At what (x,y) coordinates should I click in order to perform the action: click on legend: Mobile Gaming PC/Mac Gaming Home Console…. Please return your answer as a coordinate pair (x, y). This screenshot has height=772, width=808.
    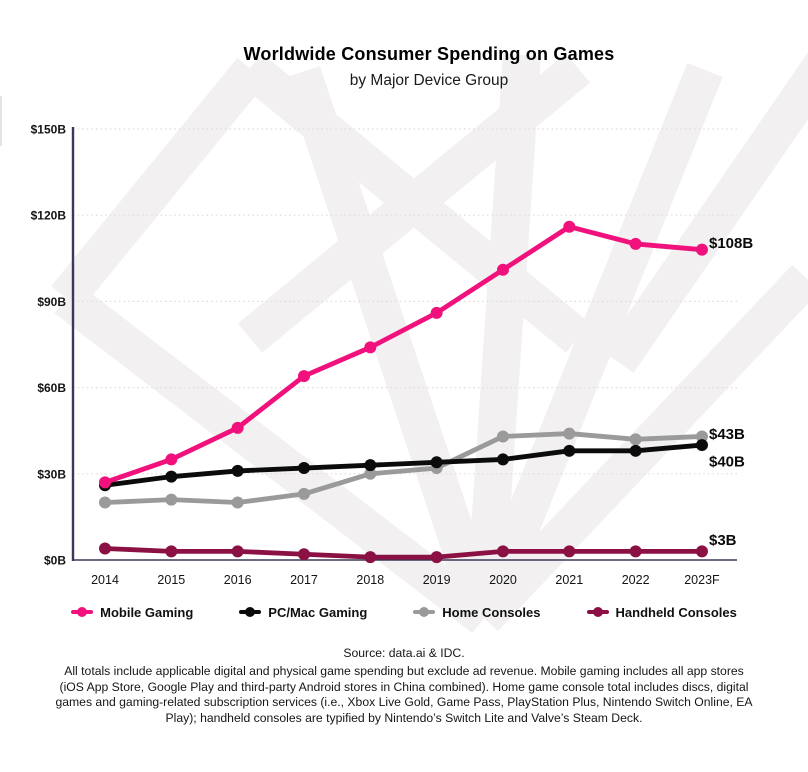
    Looking at the image, I should click on (404, 612).